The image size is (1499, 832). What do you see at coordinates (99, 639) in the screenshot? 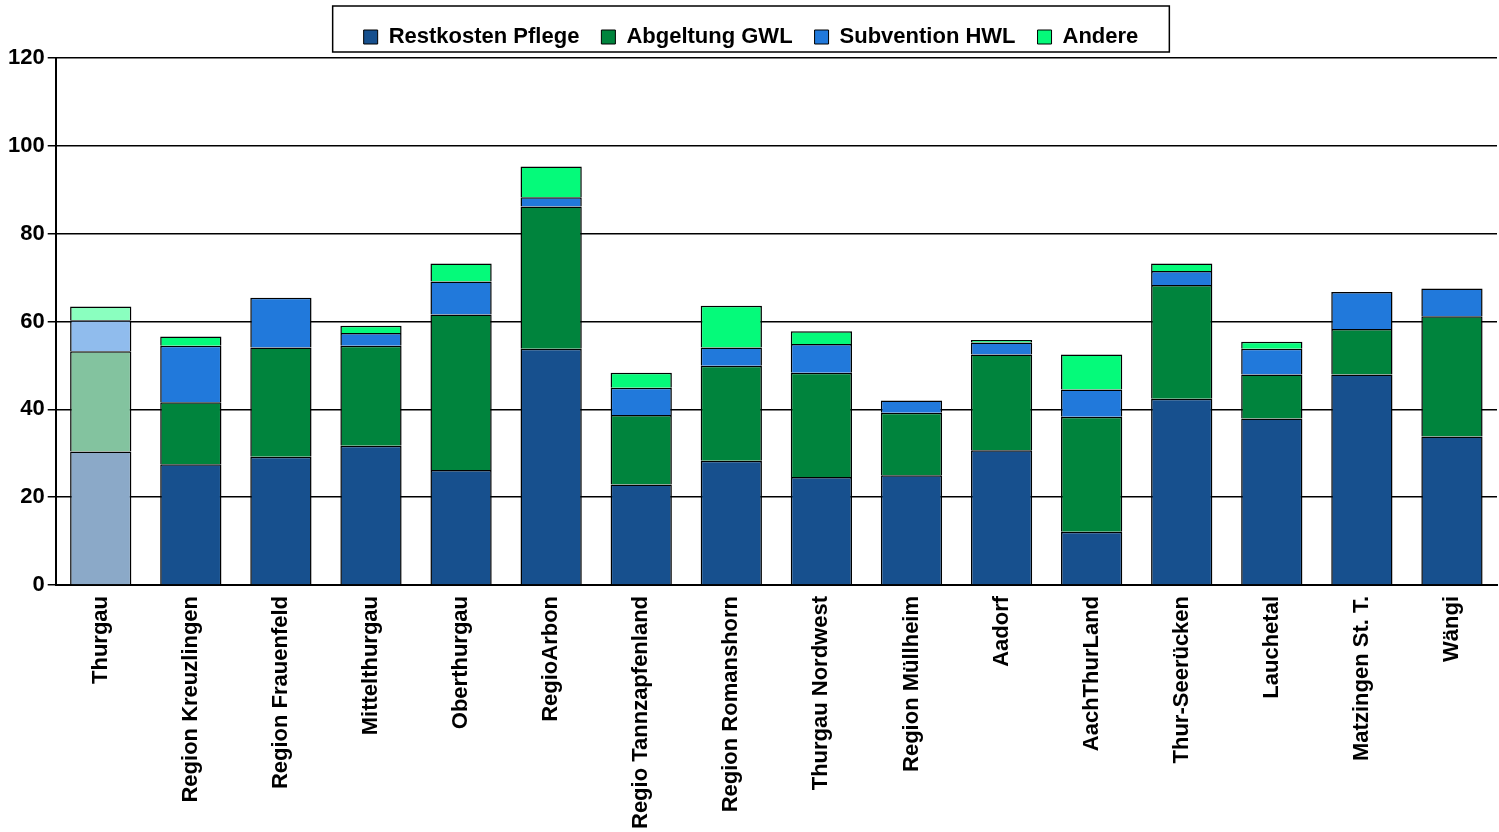
I see `x-tick-label: Thurgau` at bounding box center [99, 639].